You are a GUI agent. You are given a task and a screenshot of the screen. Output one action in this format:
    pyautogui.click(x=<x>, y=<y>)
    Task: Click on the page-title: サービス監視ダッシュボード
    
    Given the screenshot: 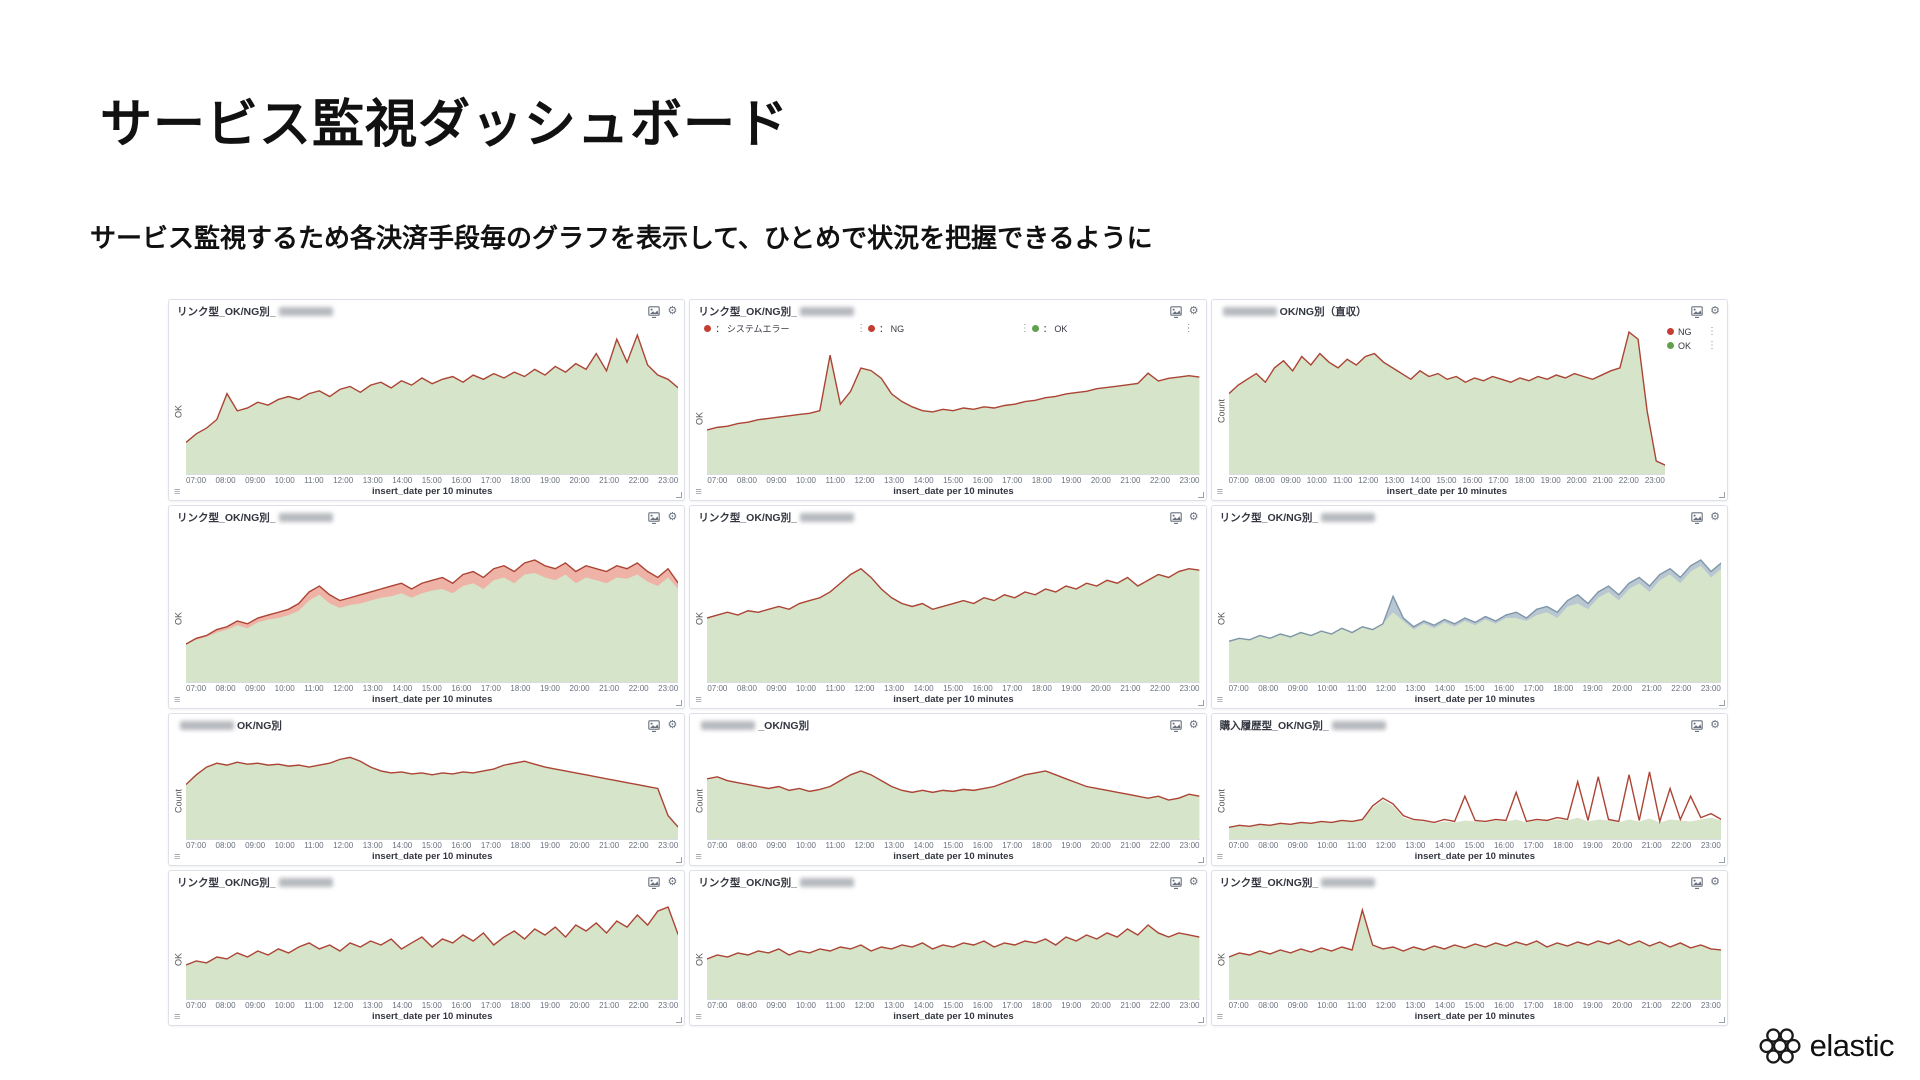 What is the action you would take?
    pyautogui.click(x=445, y=125)
    